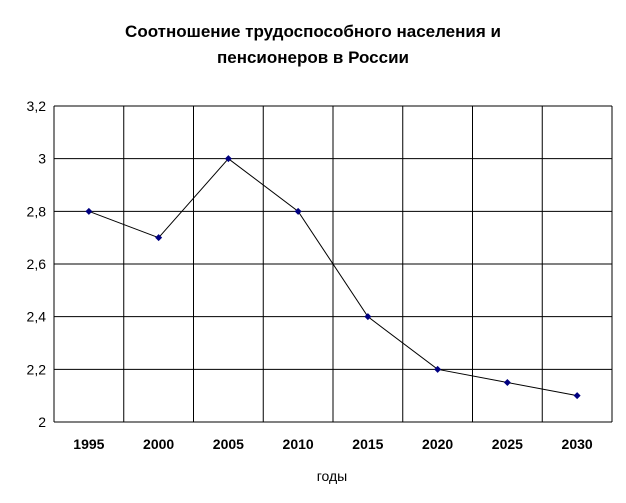 The image size is (626, 503). I want to click on x-tick-label: 2010, so click(298, 444).